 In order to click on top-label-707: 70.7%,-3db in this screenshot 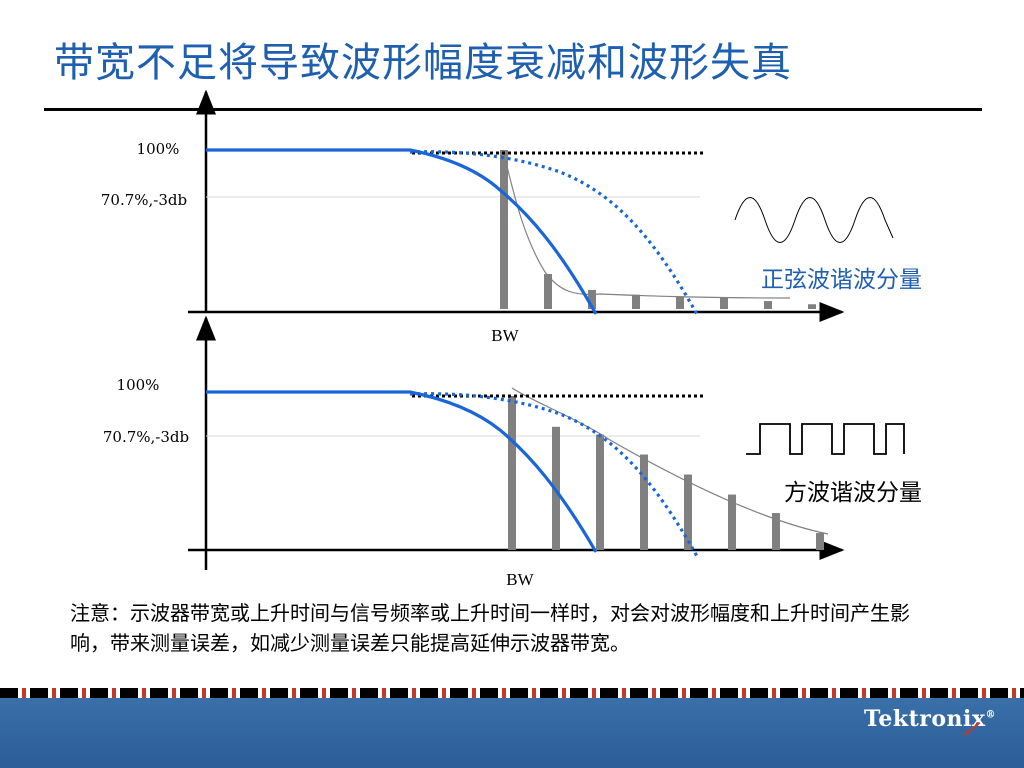, I will do `click(144, 200)`.